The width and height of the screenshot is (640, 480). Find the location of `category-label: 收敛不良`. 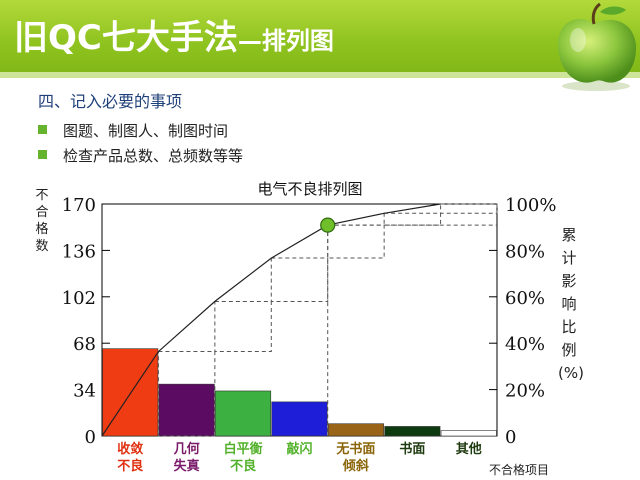

category-label: 收敛不良 is located at coordinates (130, 457).